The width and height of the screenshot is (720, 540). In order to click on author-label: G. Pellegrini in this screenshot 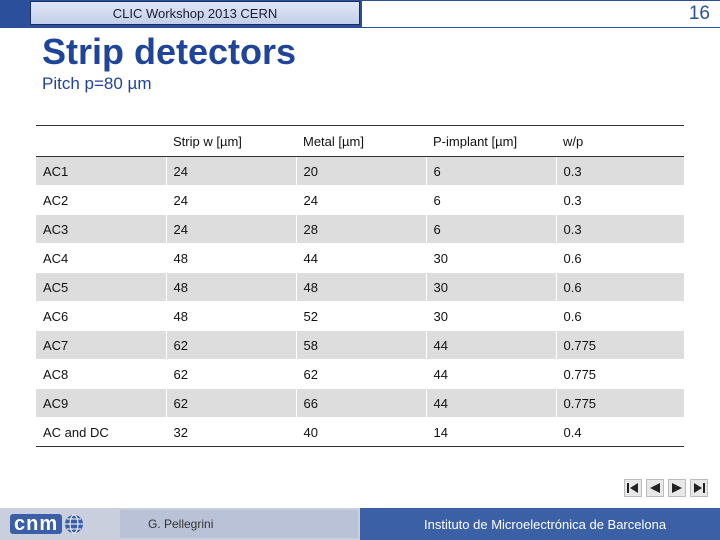, I will do `click(239, 524)`.